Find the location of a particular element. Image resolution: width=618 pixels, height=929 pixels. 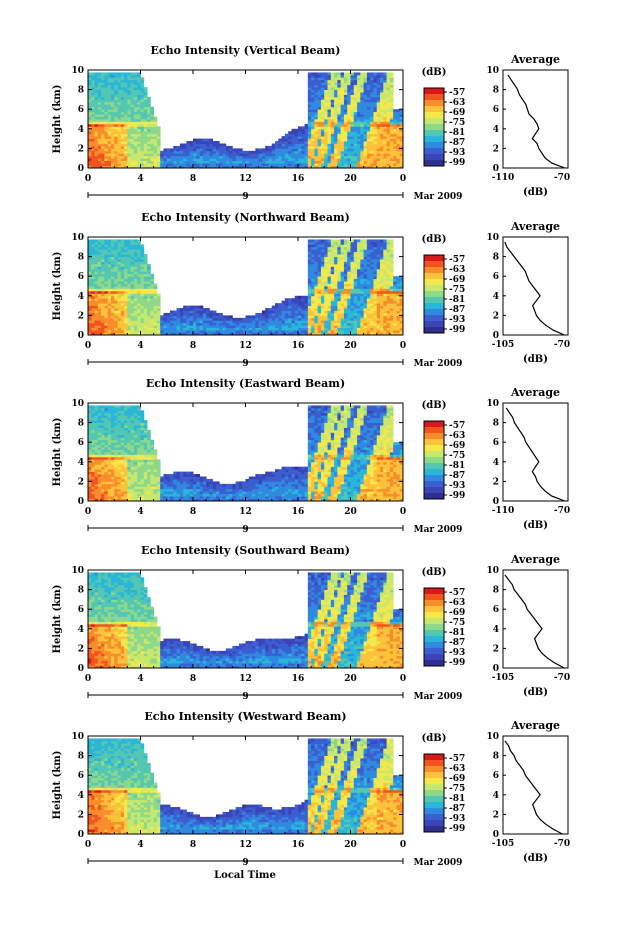

colorbar-tick-label: -57 is located at coordinates (457, 93).